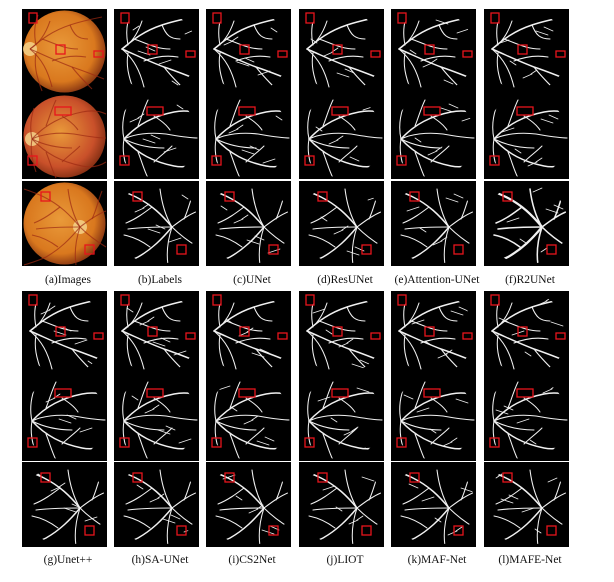 The image size is (614, 582). I want to click on caption-r2unet: (f)R2UNet, so click(530, 280).